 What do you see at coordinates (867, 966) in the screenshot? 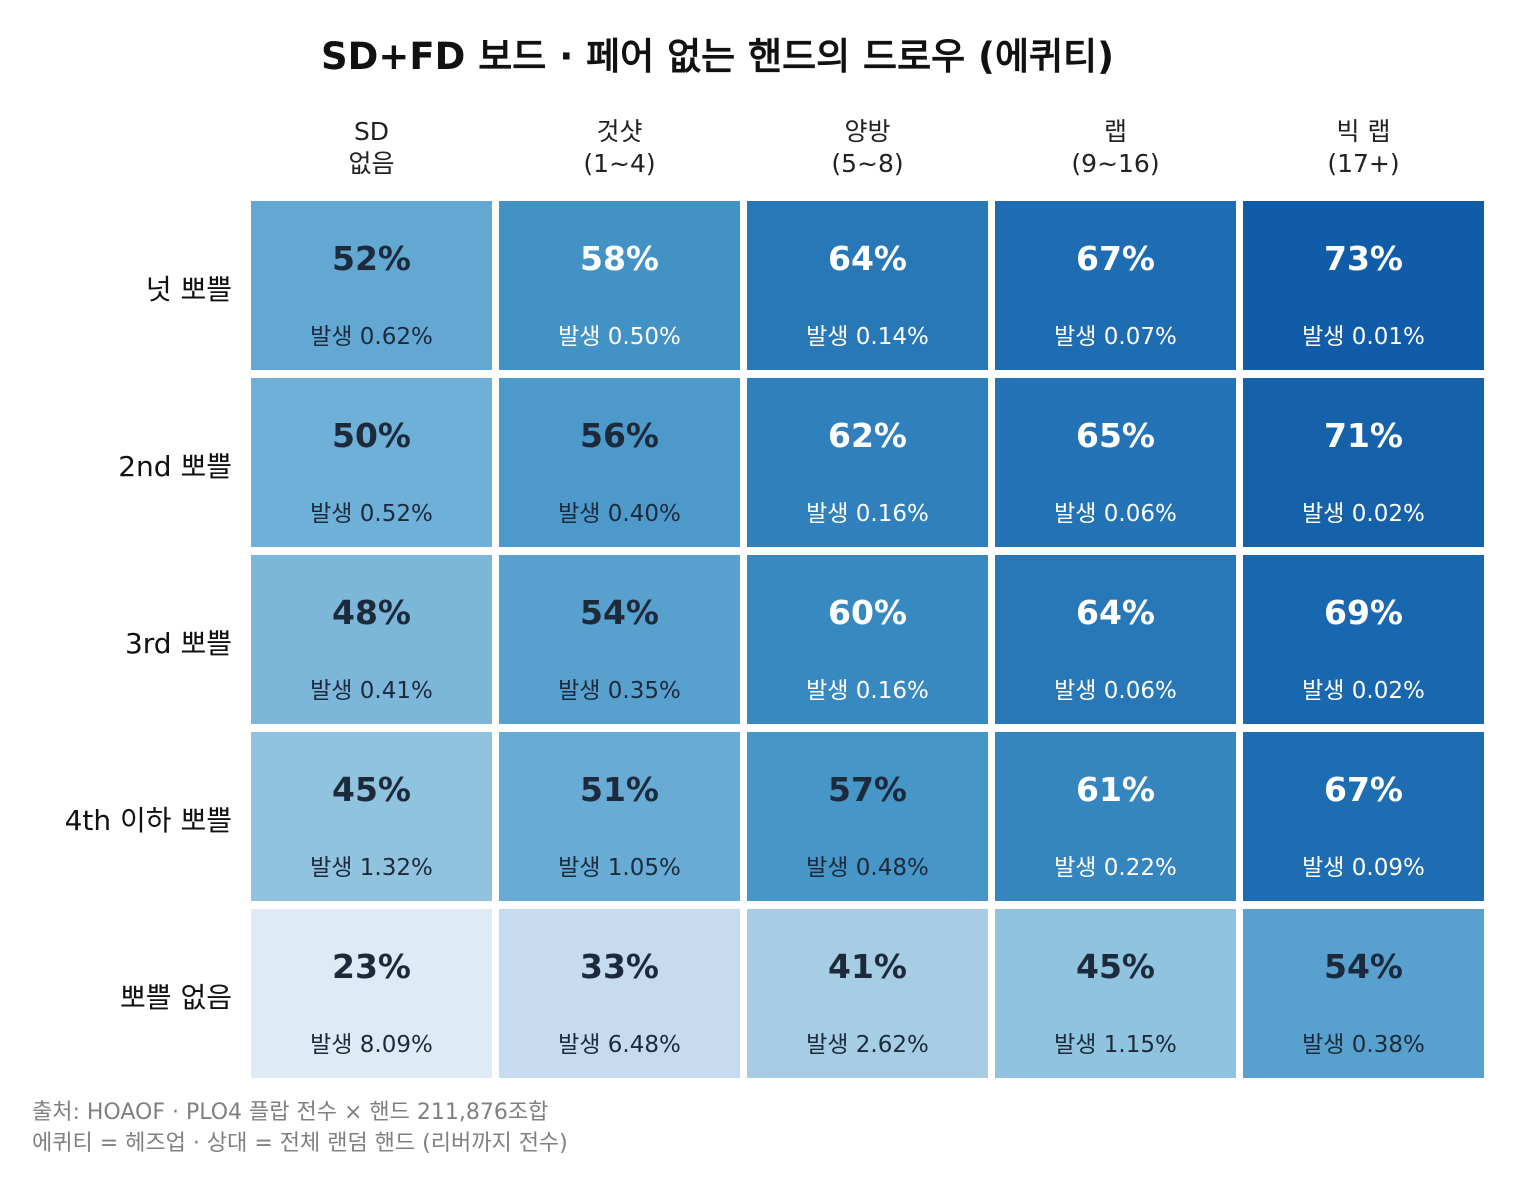
I see `equity-label: 41%` at bounding box center [867, 966].